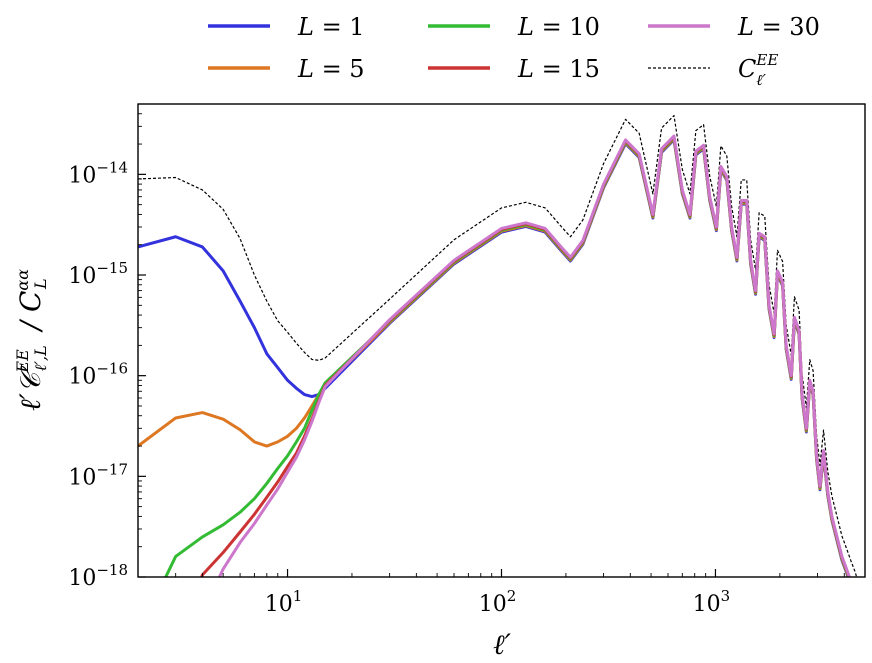 Image resolution: width=872 pixels, height=663 pixels. What do you see at coordinates (331, 27) in the screenshot?
I see `legend-label-0: L = 1` at bounding box center [331, 27].